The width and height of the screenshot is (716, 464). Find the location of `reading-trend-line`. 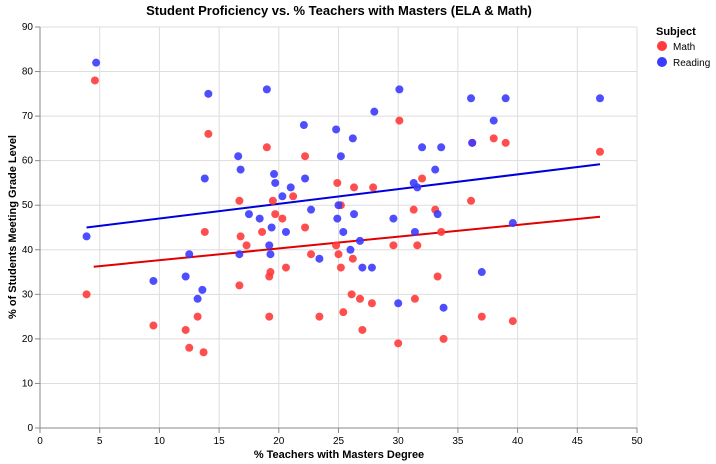

reading-trend-line is located at coordinates (343, 196).